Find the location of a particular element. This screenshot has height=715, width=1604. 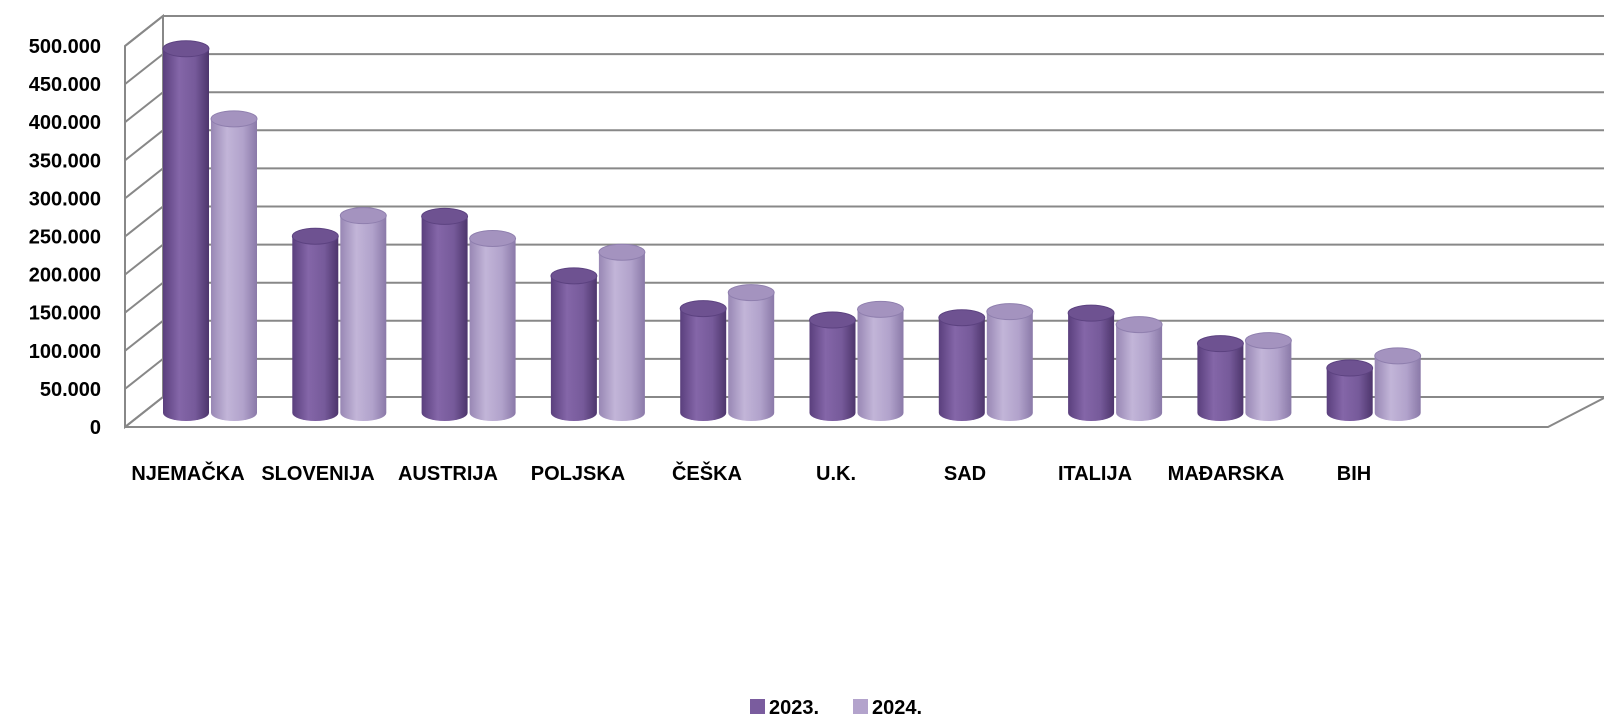

x-tick-label: U.K. is located at coordinates (836, 474).